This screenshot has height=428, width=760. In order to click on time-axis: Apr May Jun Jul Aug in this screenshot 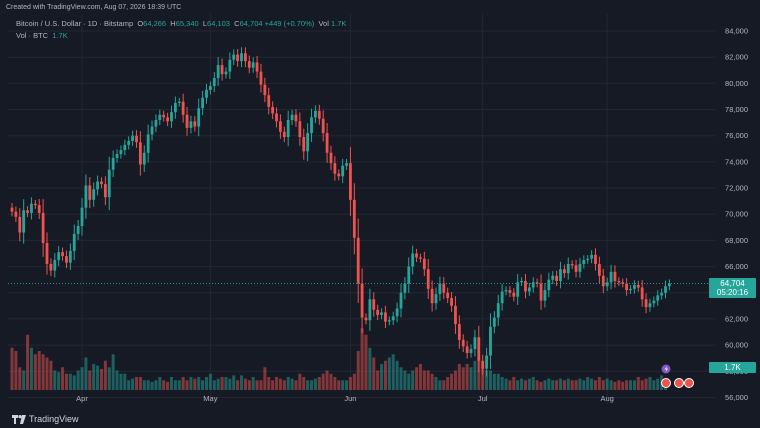, I will do `click(345, 398)`.